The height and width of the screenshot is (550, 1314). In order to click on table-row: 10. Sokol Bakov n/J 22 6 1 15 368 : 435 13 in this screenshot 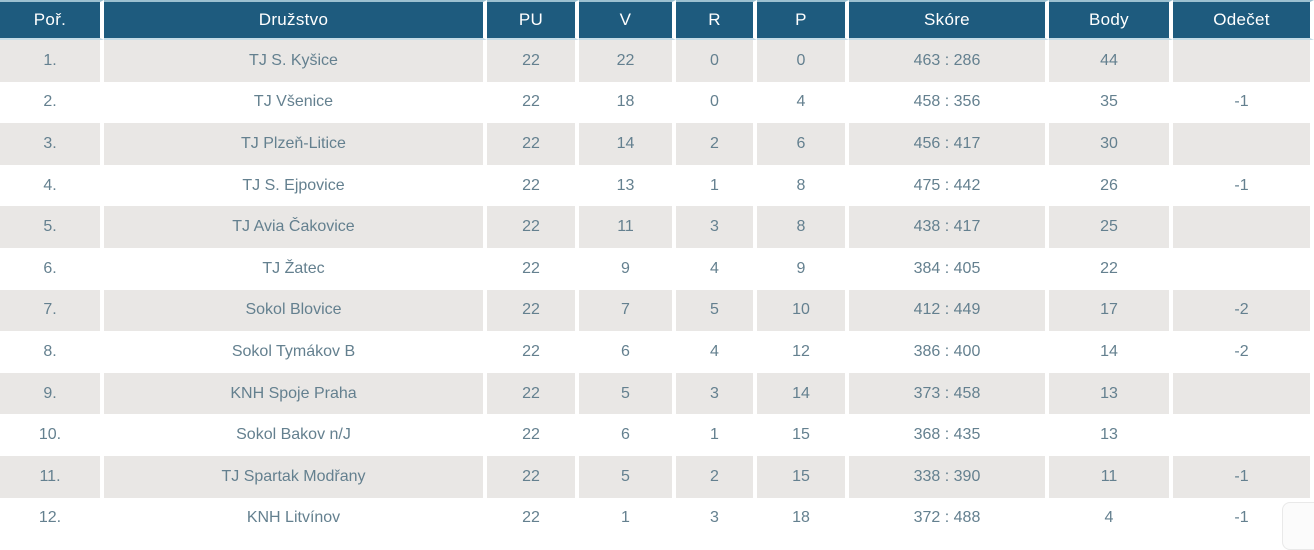, I will do `click(657, 435)`.